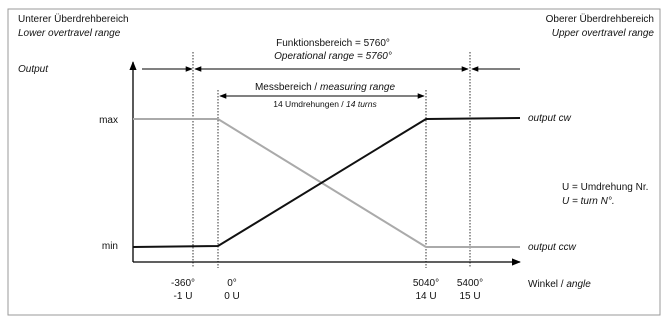 The image size is (667, 320). Describe the element at coordinates (470, 283) in the screenshot. I see `tick-deg: 5400°` at that location.